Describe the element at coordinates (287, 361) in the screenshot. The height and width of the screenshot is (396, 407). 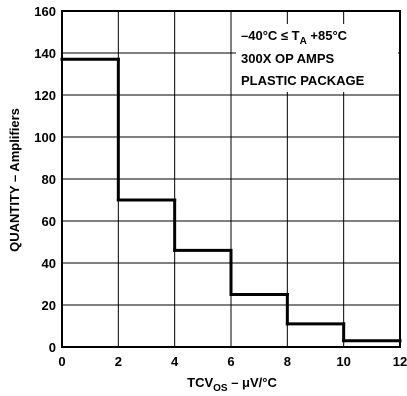
I see `x-tick-label: 8` at that location.